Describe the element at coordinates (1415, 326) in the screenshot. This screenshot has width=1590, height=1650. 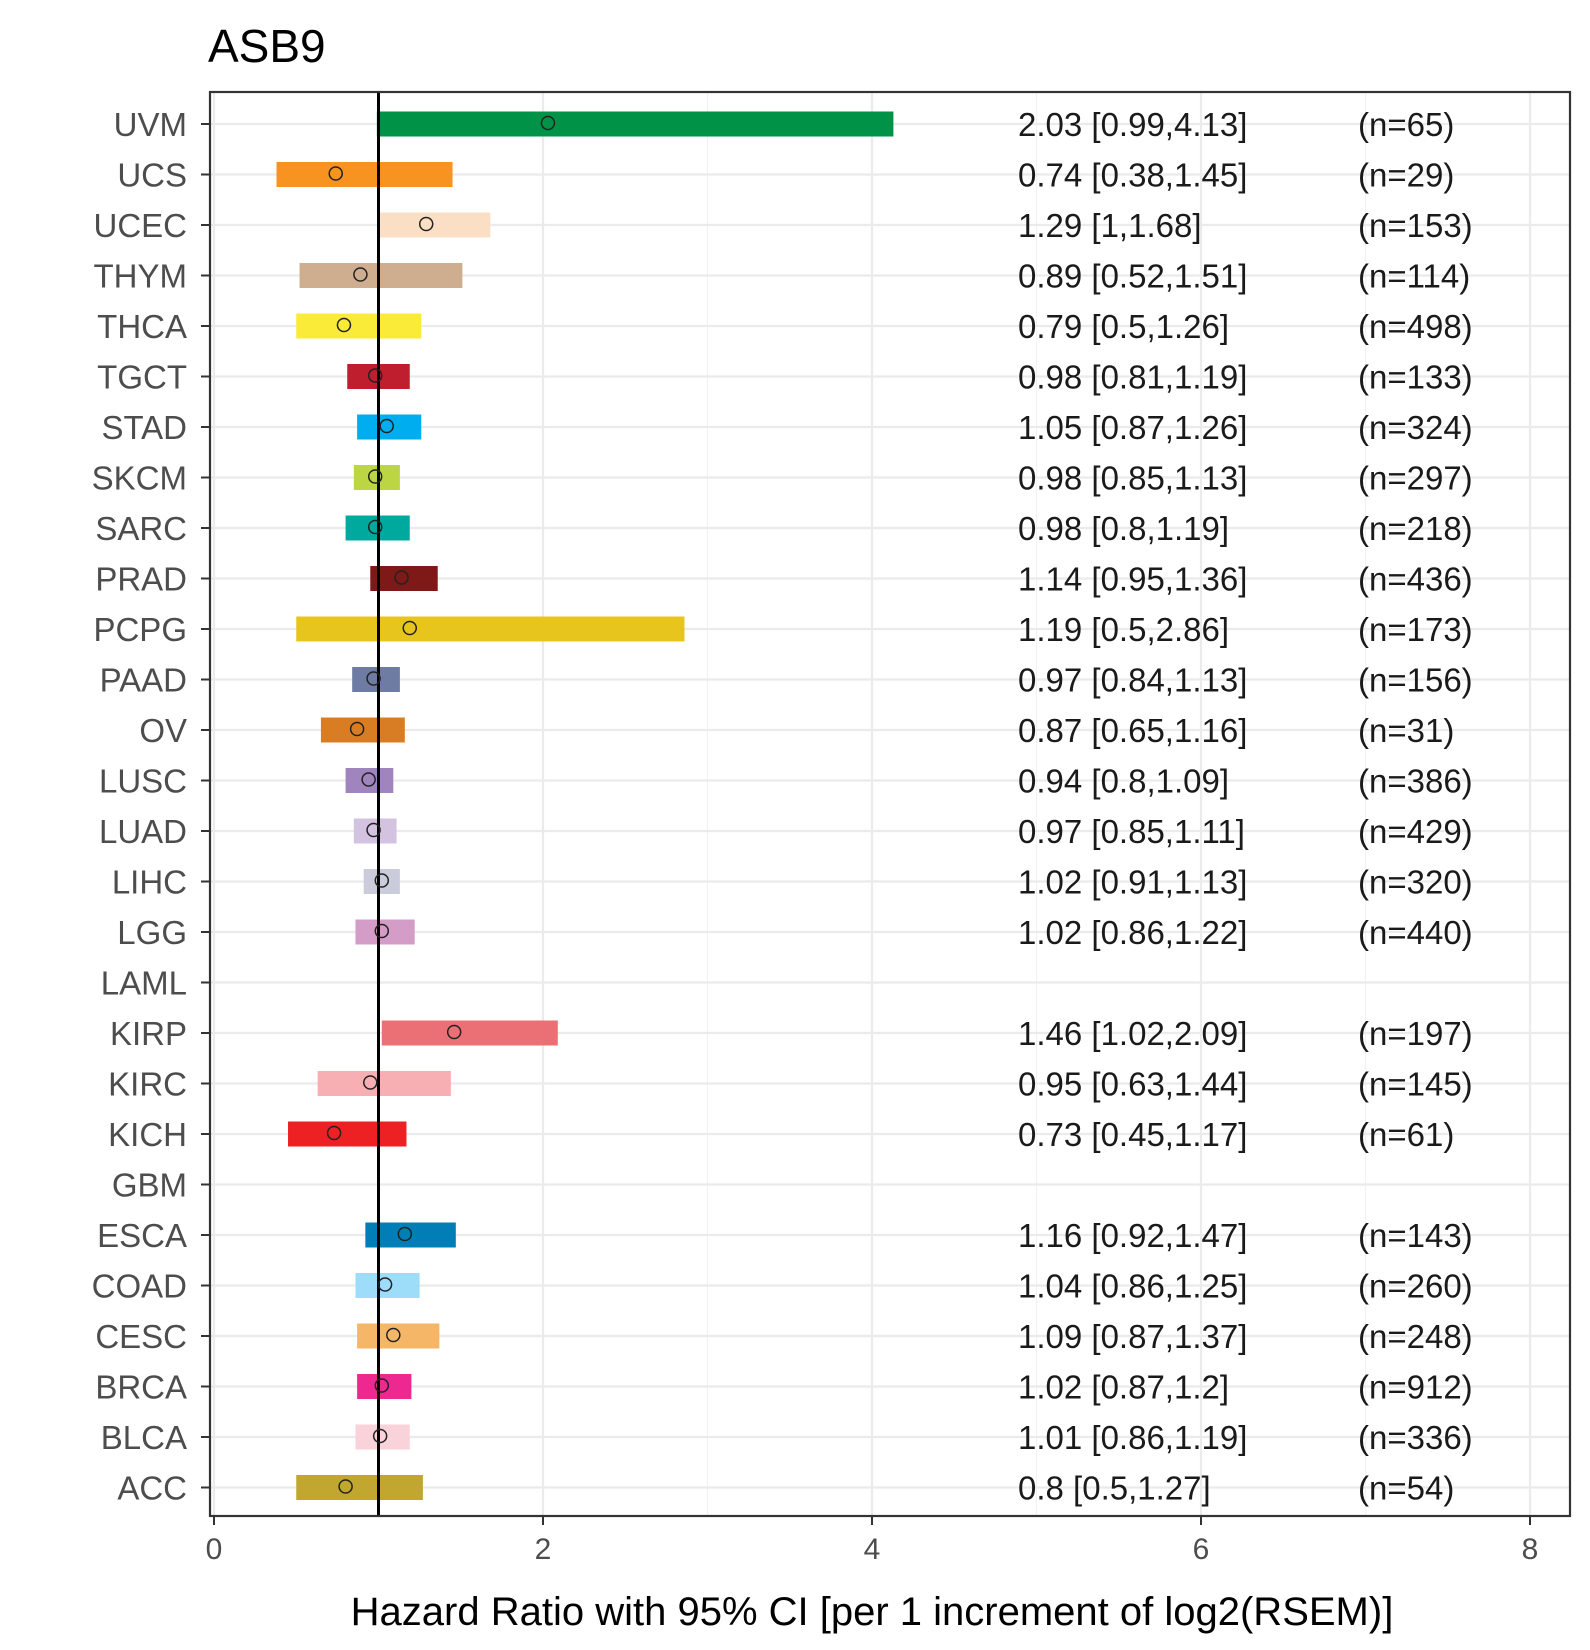
I see `sample-size-label: (n=498)` at that location.